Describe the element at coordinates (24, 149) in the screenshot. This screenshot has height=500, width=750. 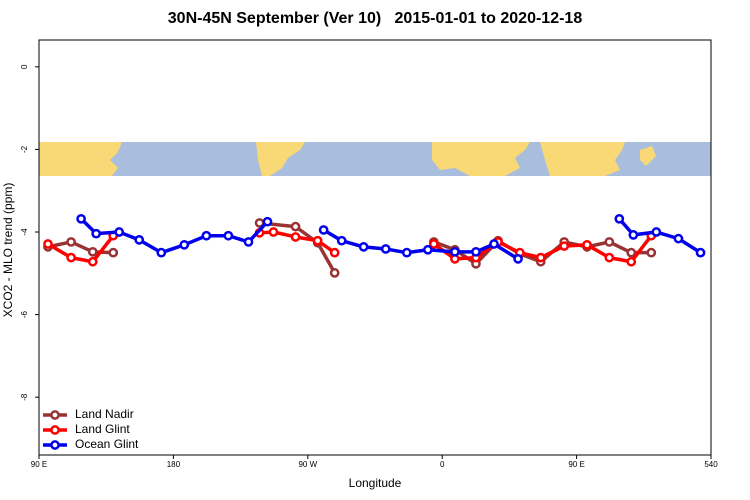
I see `y-tick-label: -2` at that location.